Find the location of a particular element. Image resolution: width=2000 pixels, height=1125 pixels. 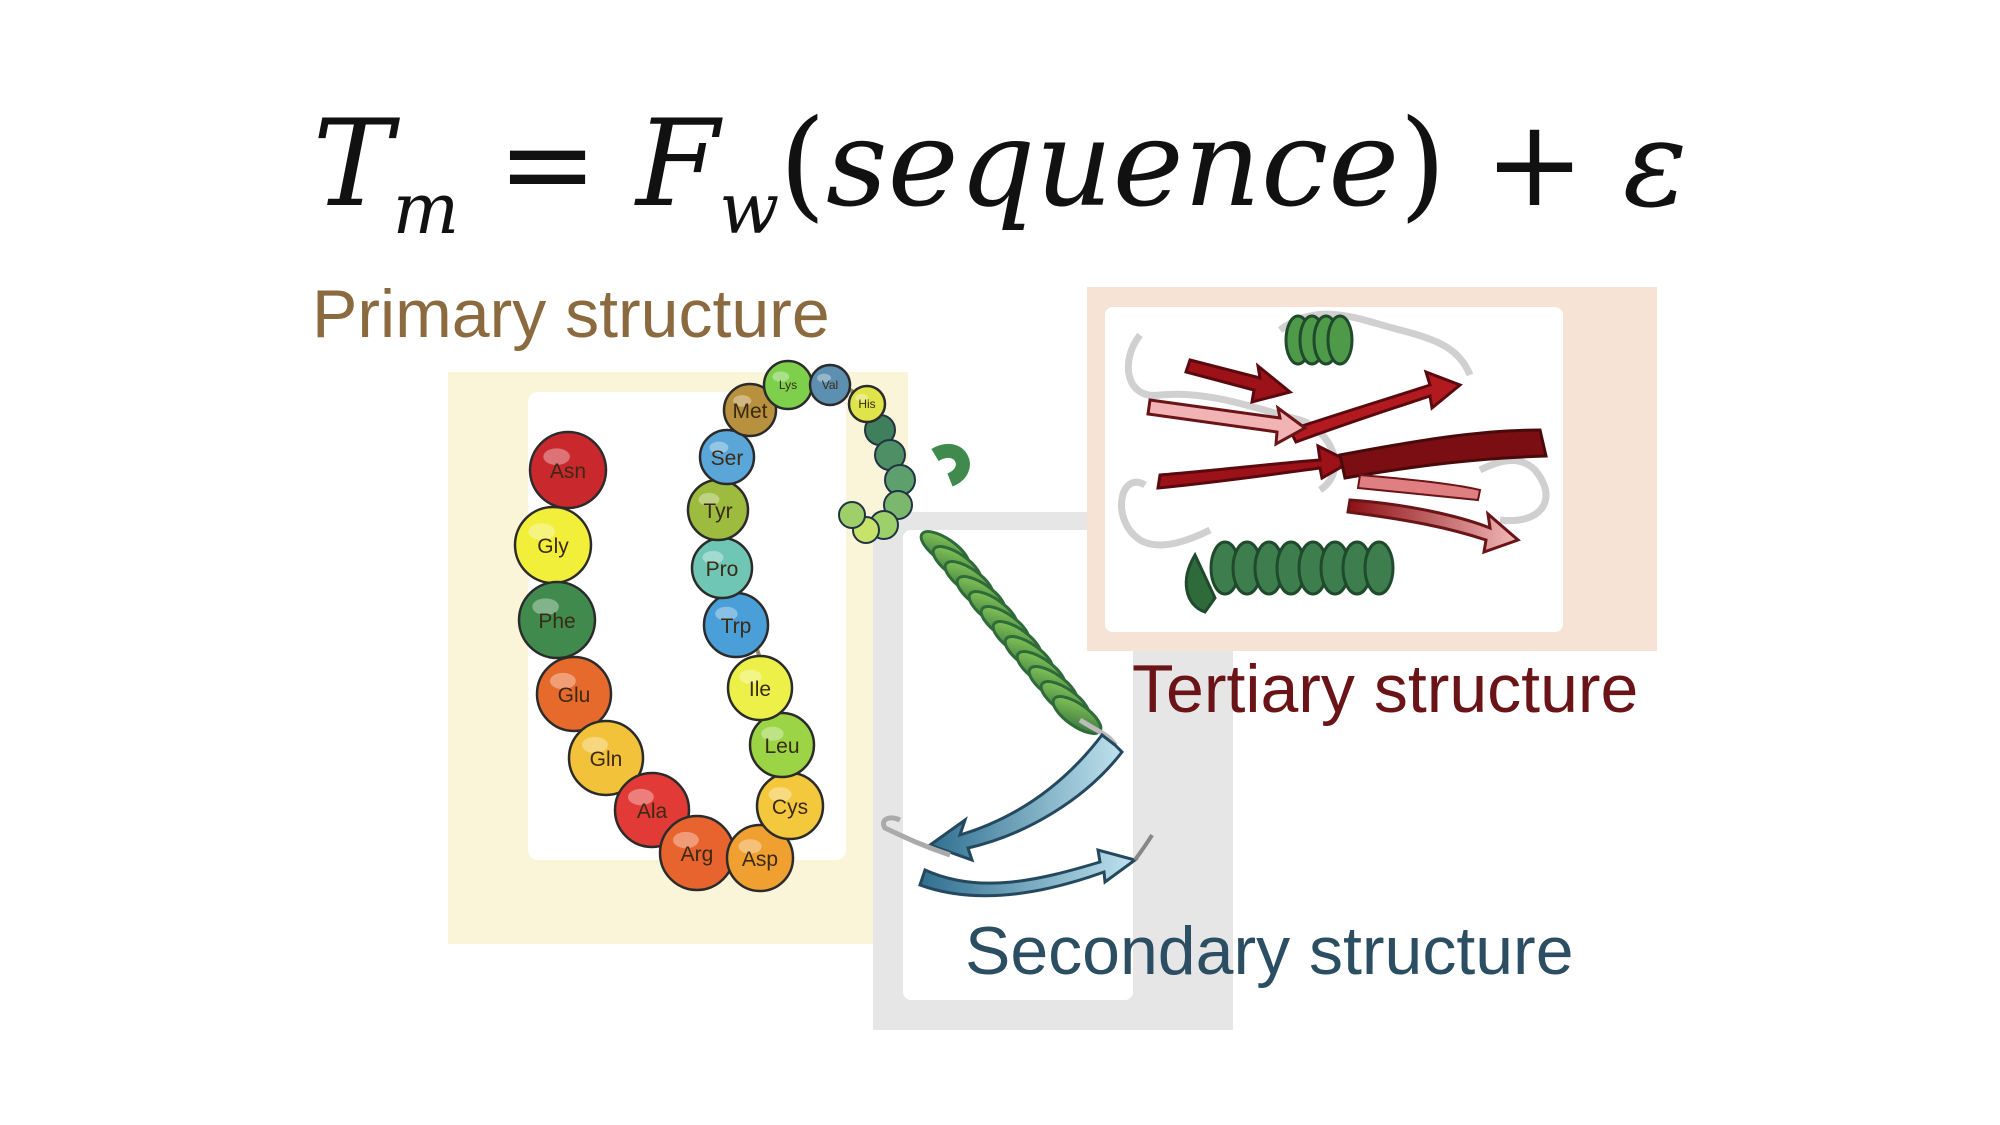

residue-label: Glu is located at coordinates (574, 695).